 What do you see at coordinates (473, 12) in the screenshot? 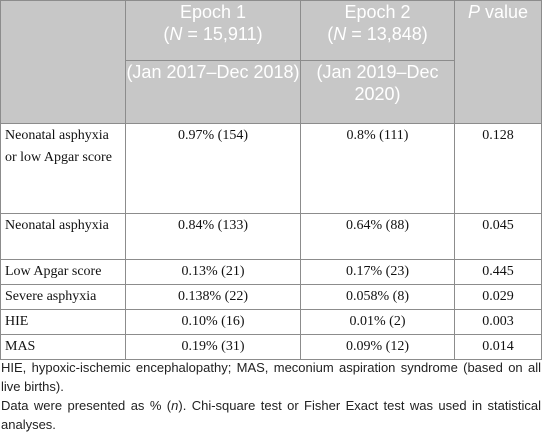
I see `pvalue-var: P` at bounding box center [473, 12].